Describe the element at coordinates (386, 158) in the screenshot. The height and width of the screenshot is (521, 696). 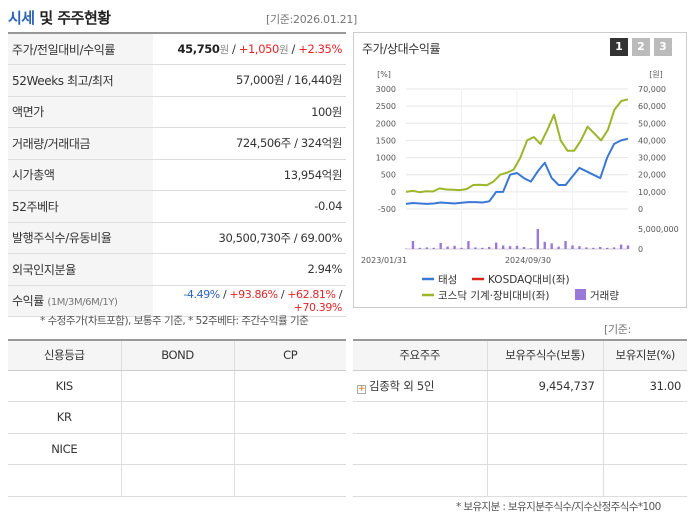
I see `left-tick-label: 1000` at that location.